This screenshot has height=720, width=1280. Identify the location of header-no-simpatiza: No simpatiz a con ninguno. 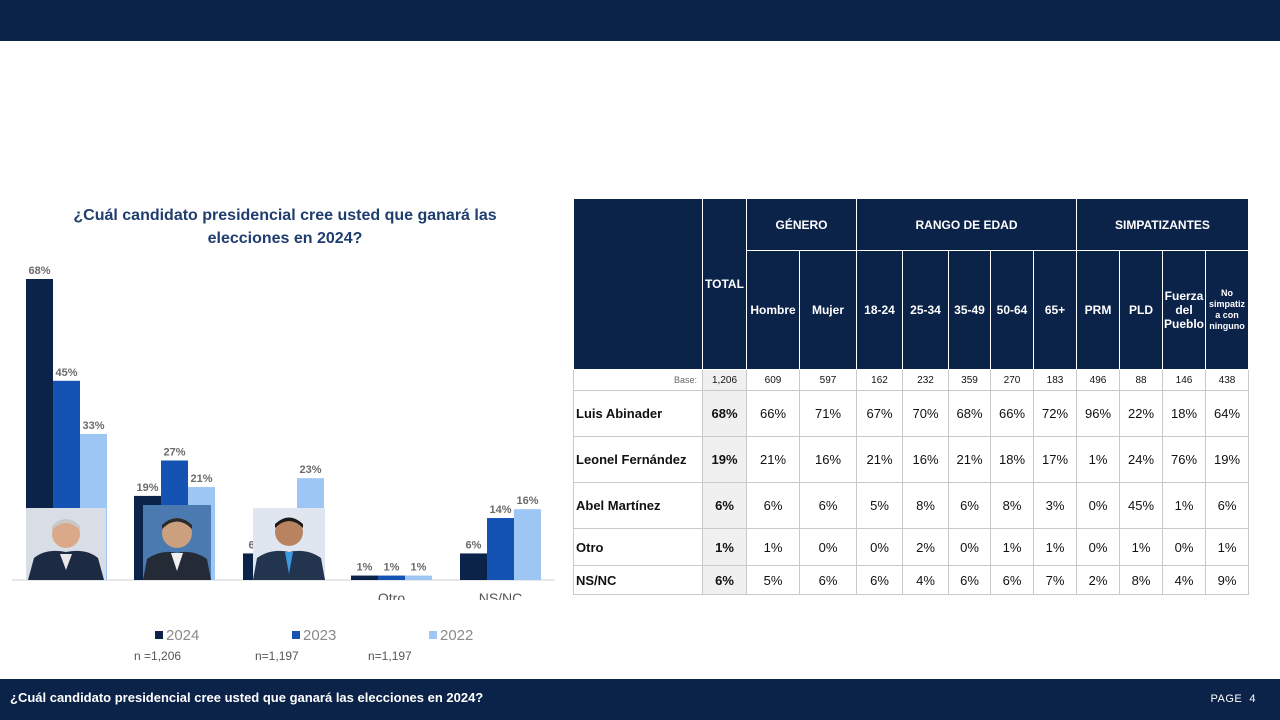
(1227, 310).